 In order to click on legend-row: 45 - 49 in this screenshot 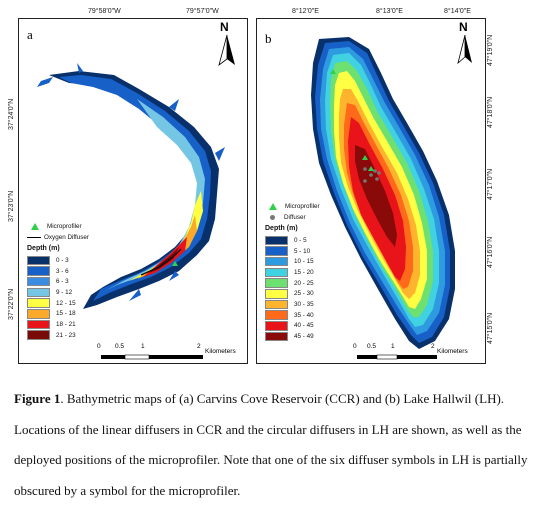, I will do `click(292, 336)`.